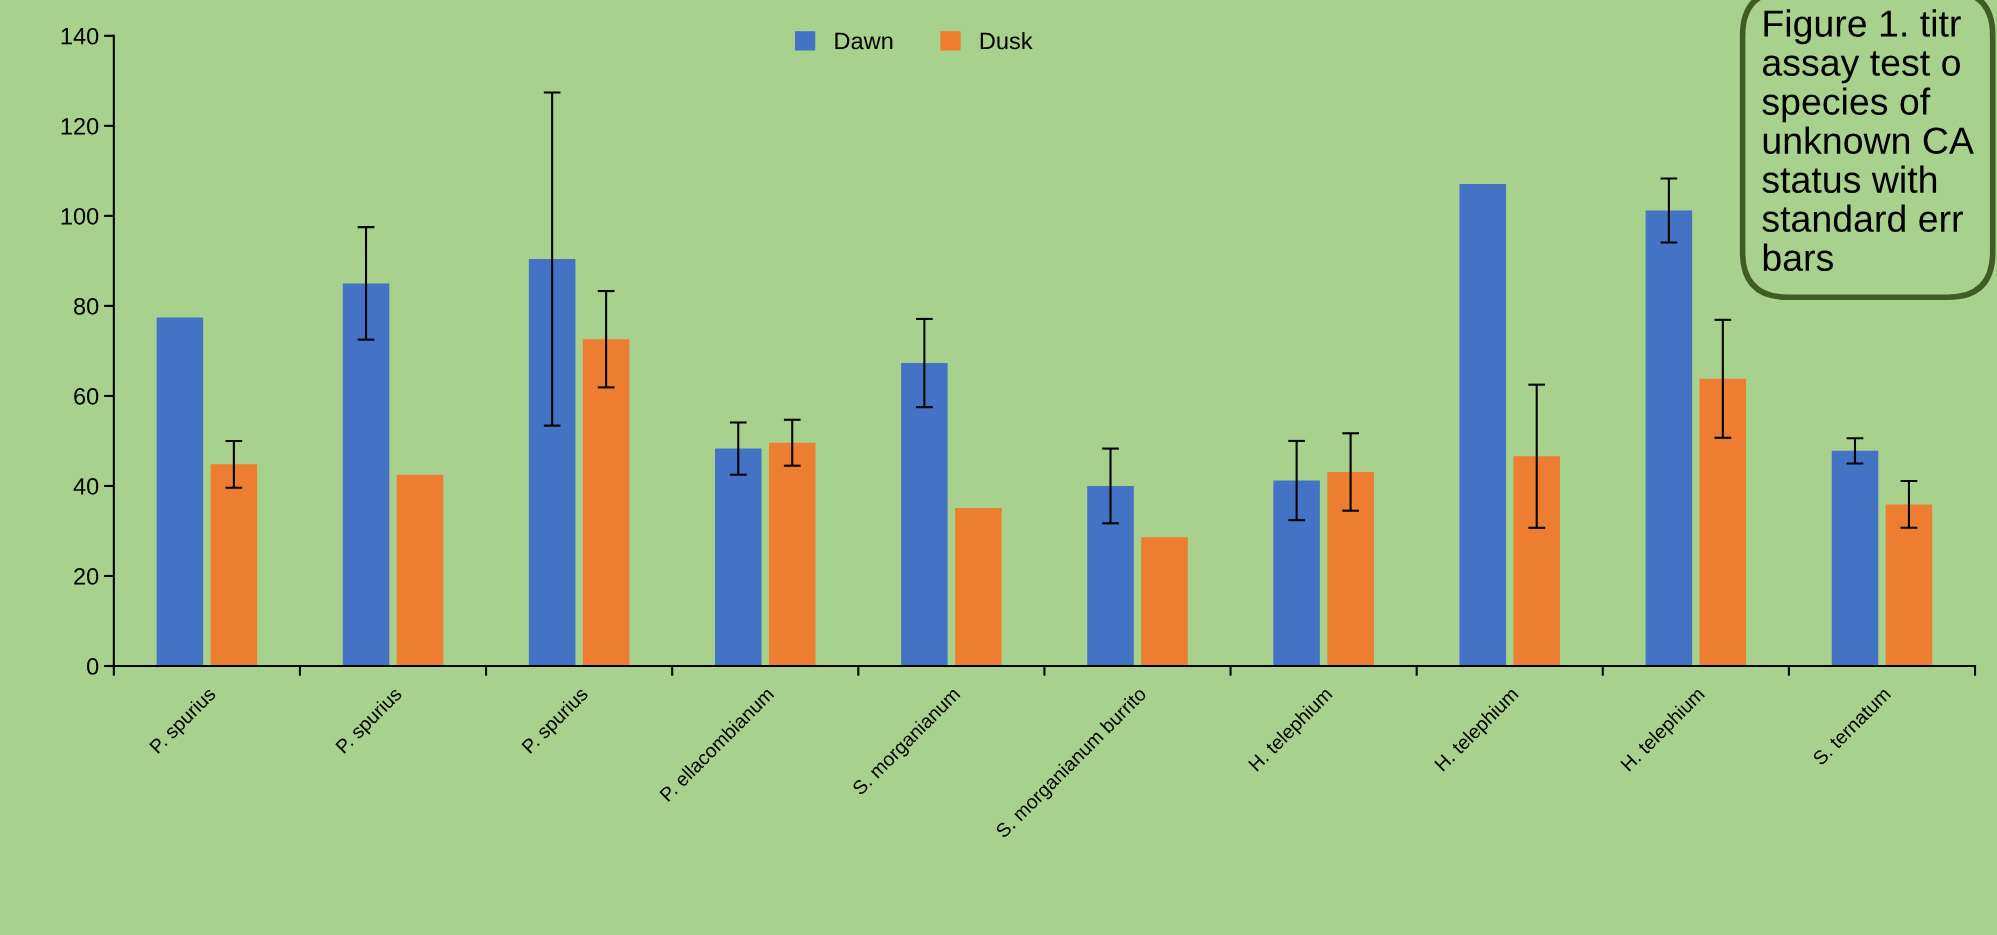  I want to click on legend-label: Dawn, so click(864, 41).